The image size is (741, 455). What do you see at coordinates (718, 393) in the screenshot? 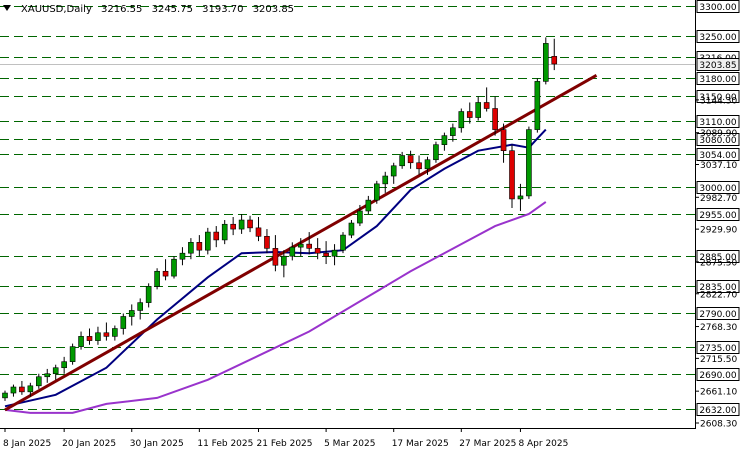
I see `y-tick-label: 2661.10` at bounding box center [718, 393].